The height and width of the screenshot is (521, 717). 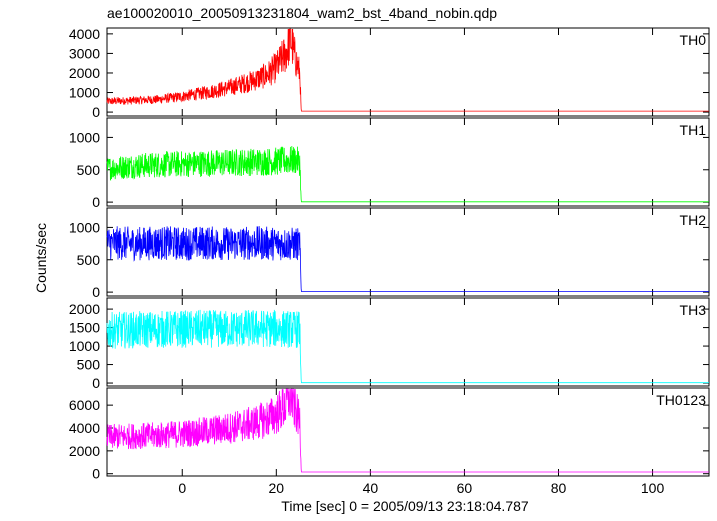 I want to click on y-axis-label: Counts/sec, so click(x=41, y=258).